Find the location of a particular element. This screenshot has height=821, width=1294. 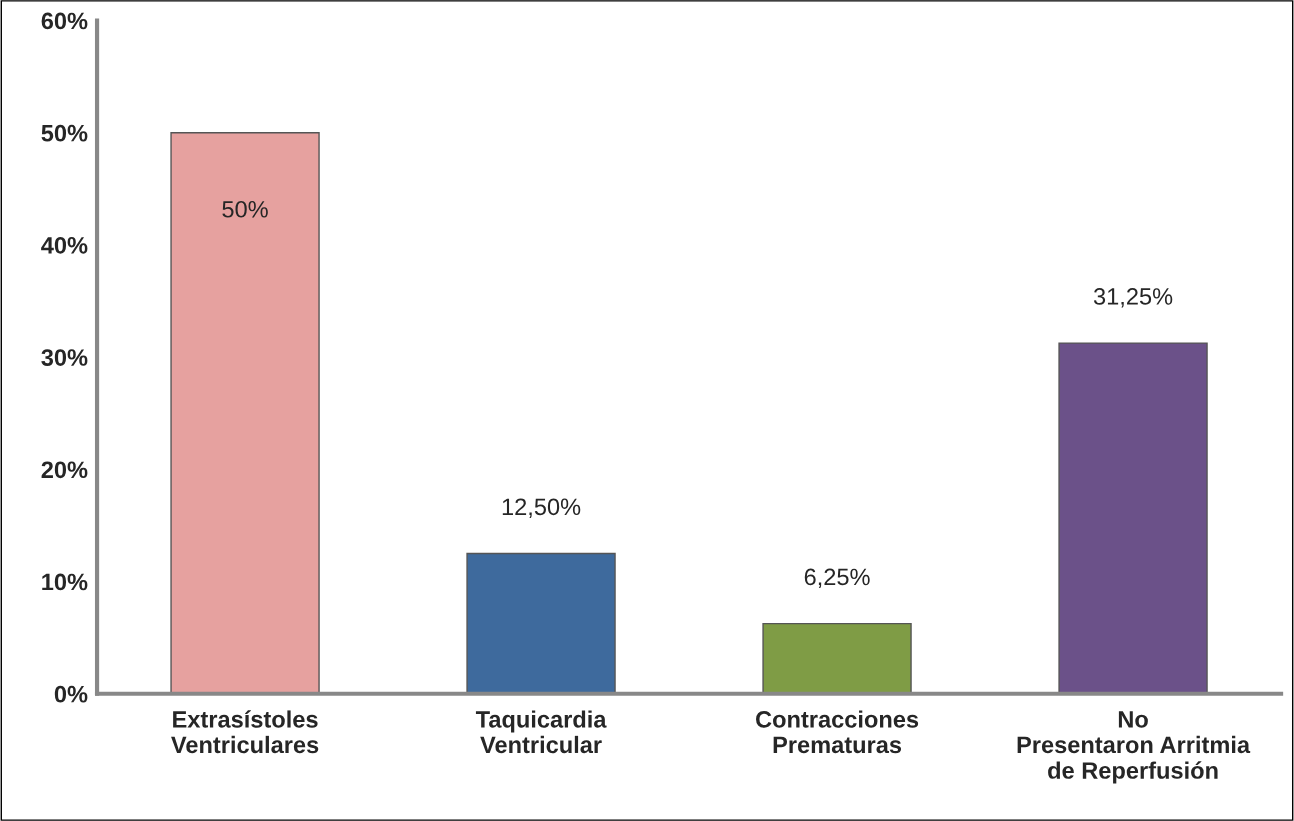

data-label: 12,50% is located at coordinates (541, 508).